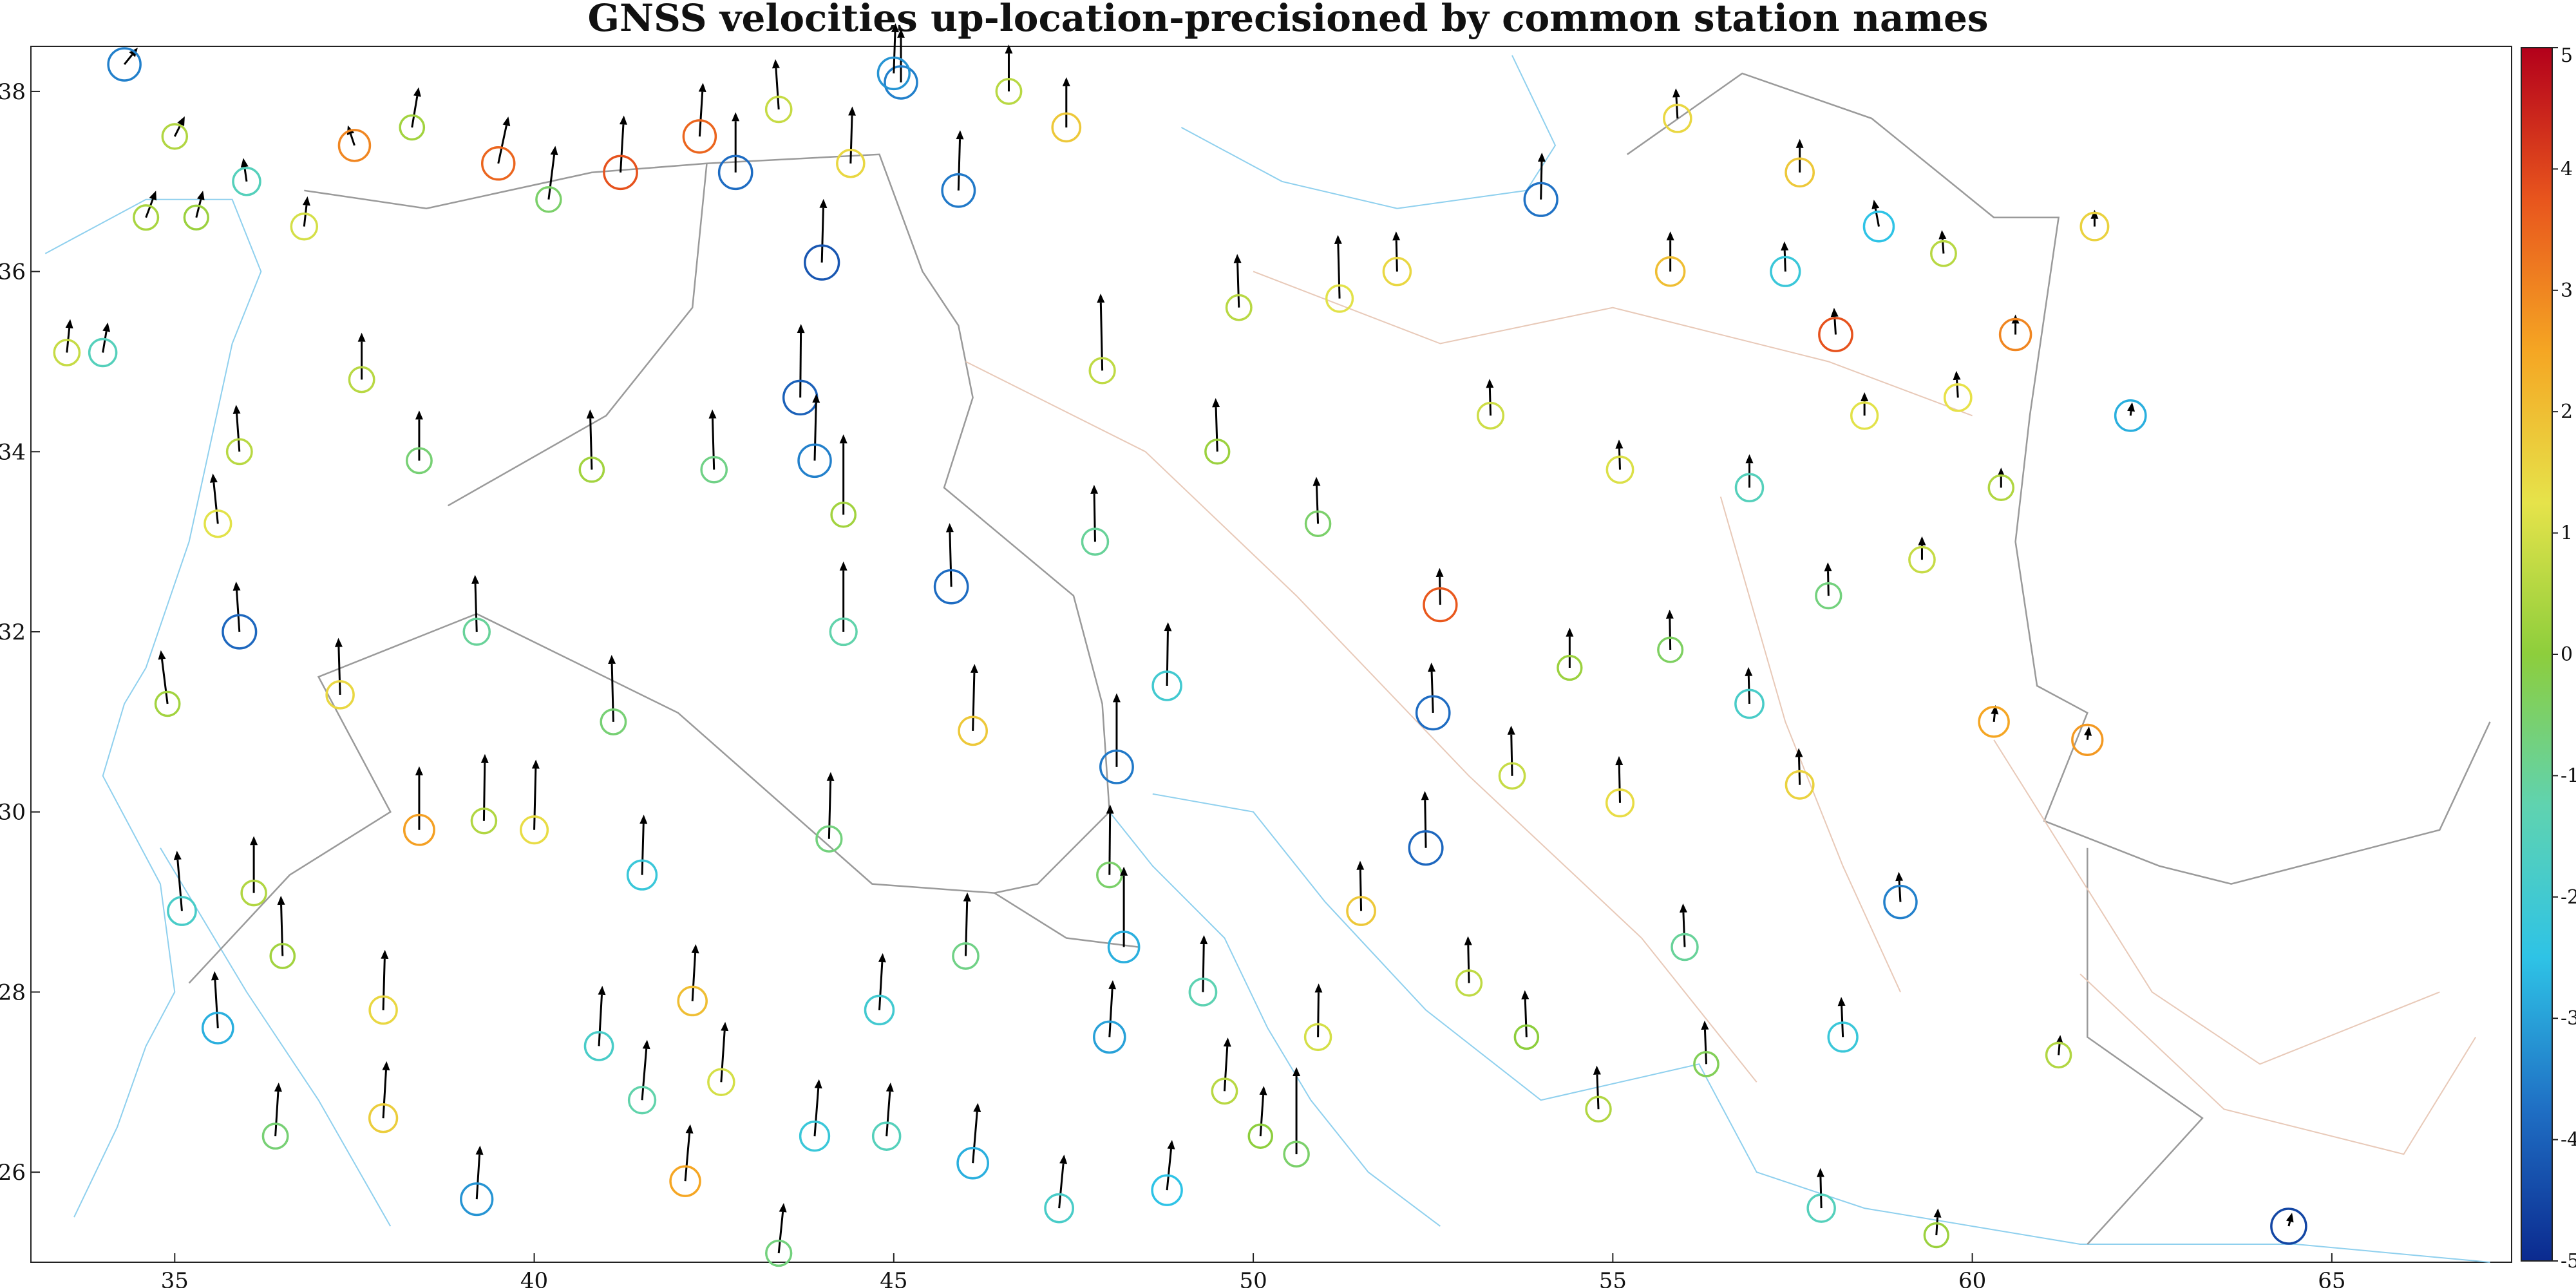 This screenshot has height=1288, width=2576. Describe the element at coordinates (2568, 1140) in the screenshot. I see `colorbar-tick-label: -4` at that location.